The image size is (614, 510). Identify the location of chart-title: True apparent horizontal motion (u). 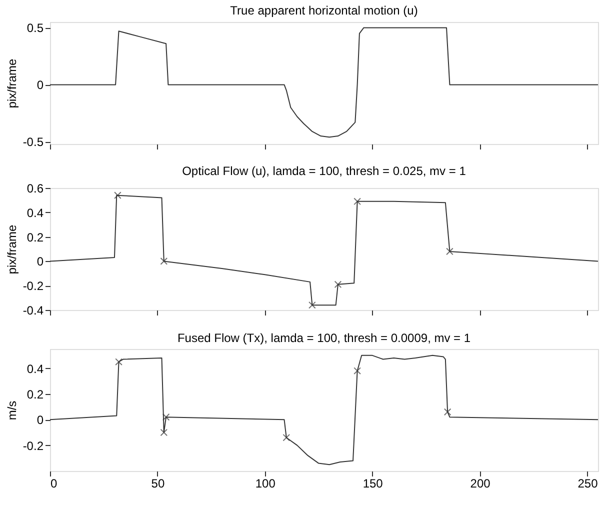
(324, 11).